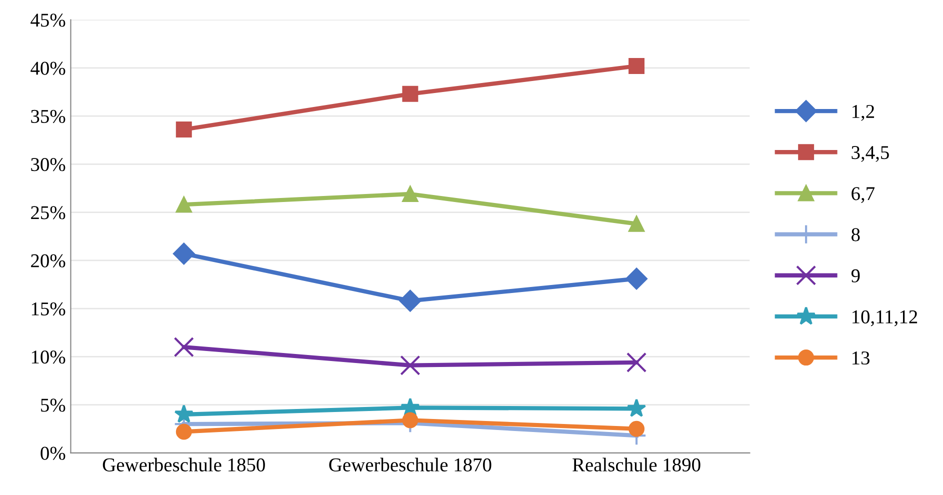 This screenshot has width=943, height=495. What do you see at coordinates (885, 318) in the screenshot?
I see `legend-label: 10,11,12` at bounding box center [885, 318].